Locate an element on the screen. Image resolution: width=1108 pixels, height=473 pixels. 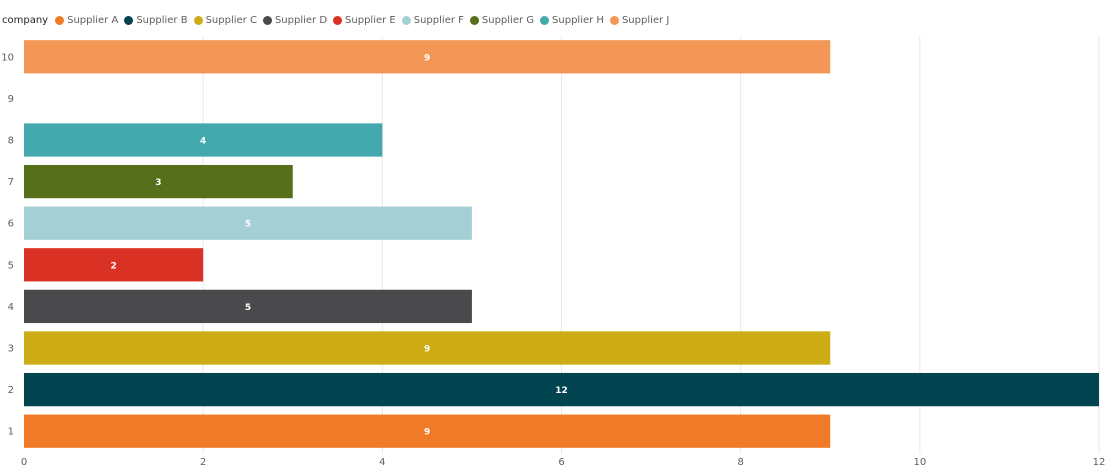
y-tick-label: 8 is located at coordinates (11, 141).